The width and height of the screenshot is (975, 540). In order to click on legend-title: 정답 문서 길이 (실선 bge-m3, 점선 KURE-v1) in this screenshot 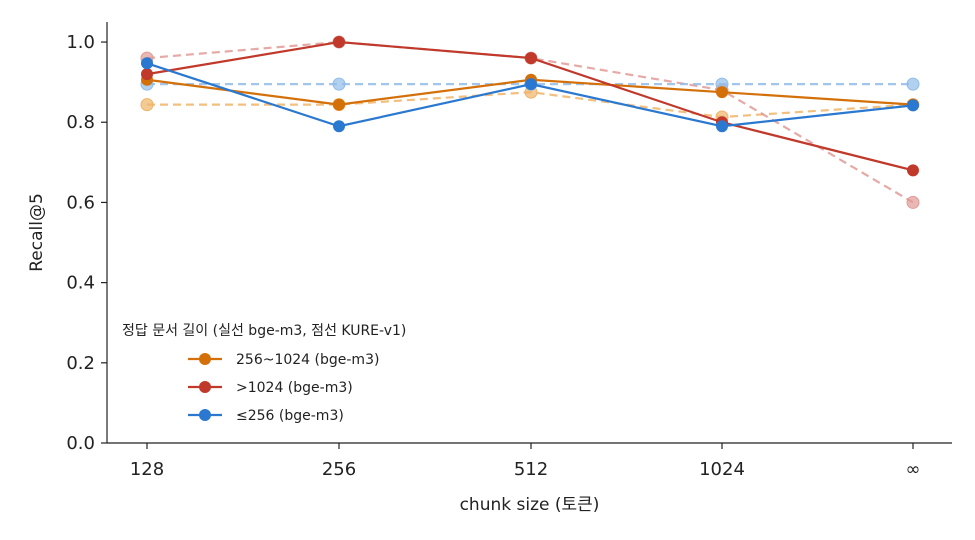, I will do `click(264, 331)`.